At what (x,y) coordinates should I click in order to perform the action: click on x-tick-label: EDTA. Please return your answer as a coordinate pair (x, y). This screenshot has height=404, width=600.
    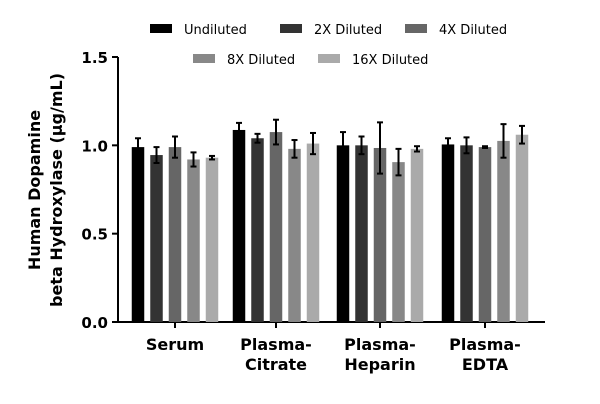
    Looking at the image, I should click on (485, 364).